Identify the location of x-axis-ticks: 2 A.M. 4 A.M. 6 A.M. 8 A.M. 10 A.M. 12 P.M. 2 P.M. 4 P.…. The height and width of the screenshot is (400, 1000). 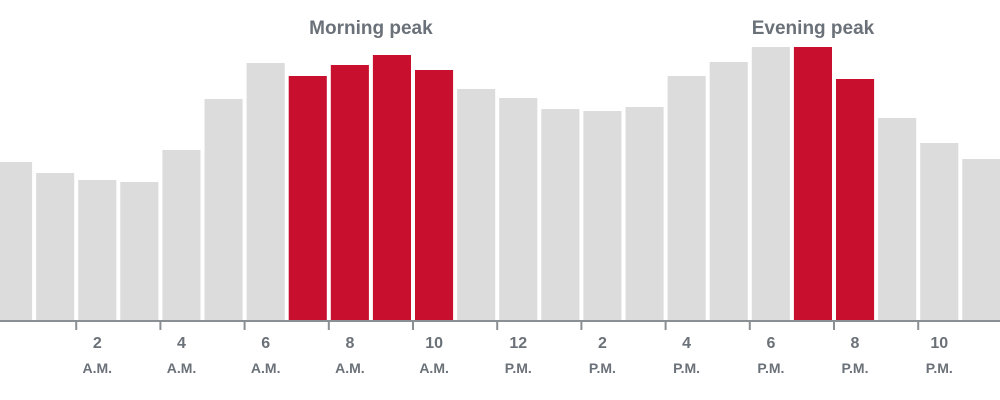
(514, 348).